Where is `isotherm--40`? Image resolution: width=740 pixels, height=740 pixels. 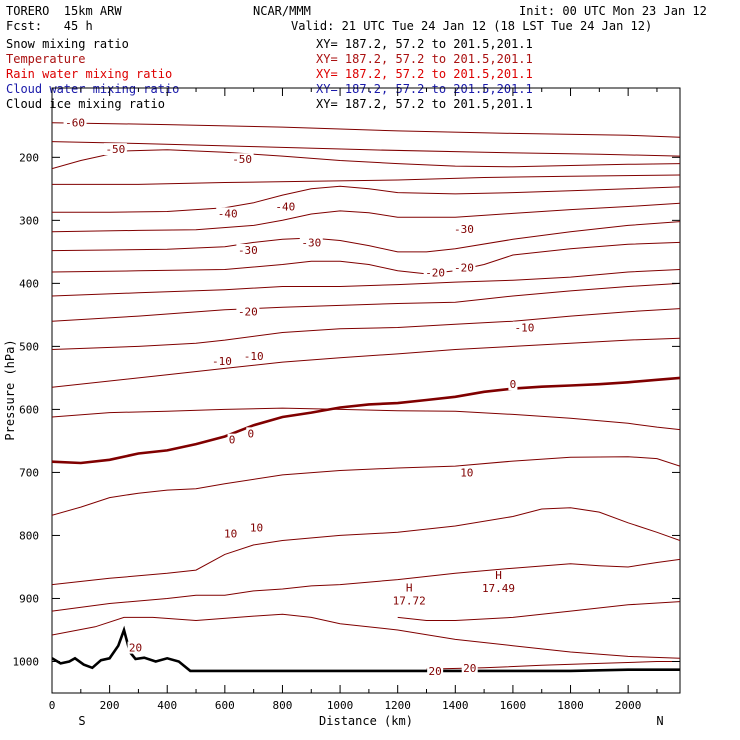 isotherm--40 is located at coordinates (366, 199).